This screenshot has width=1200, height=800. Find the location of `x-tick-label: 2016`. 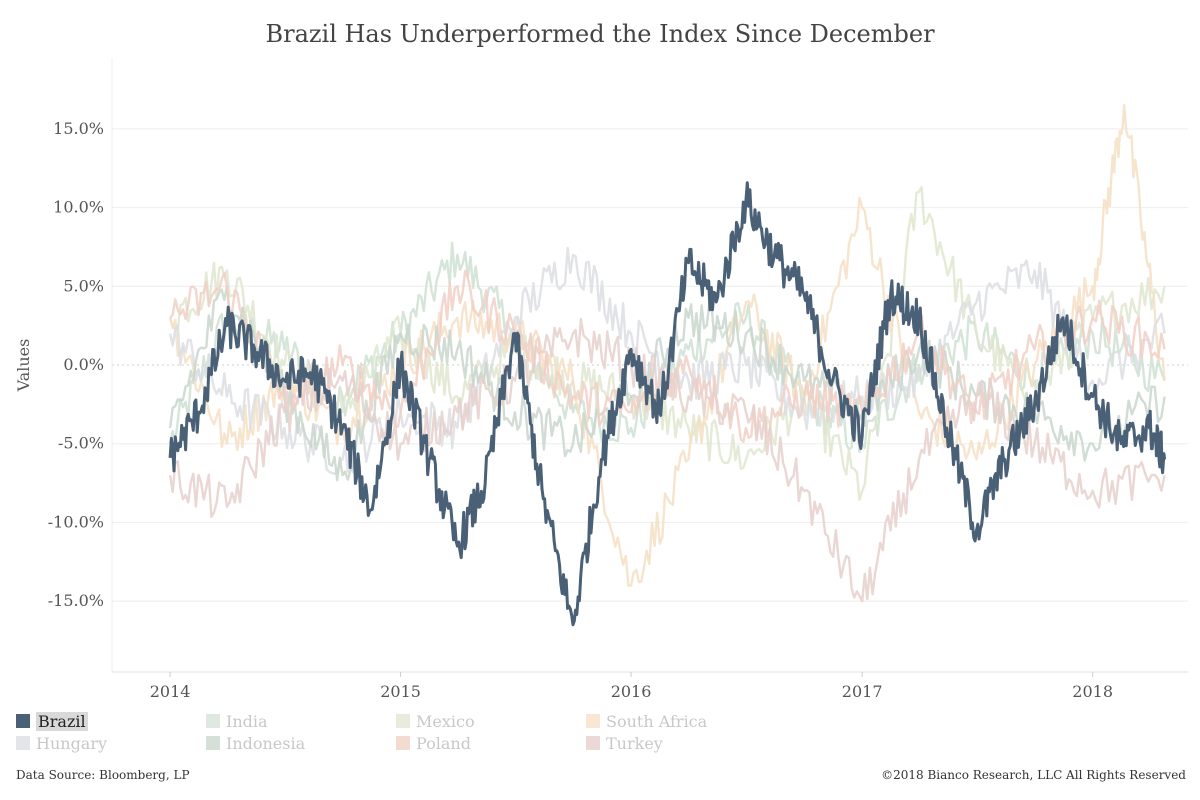

x-tick-label: 2016 is located at coordinates (631, 691).